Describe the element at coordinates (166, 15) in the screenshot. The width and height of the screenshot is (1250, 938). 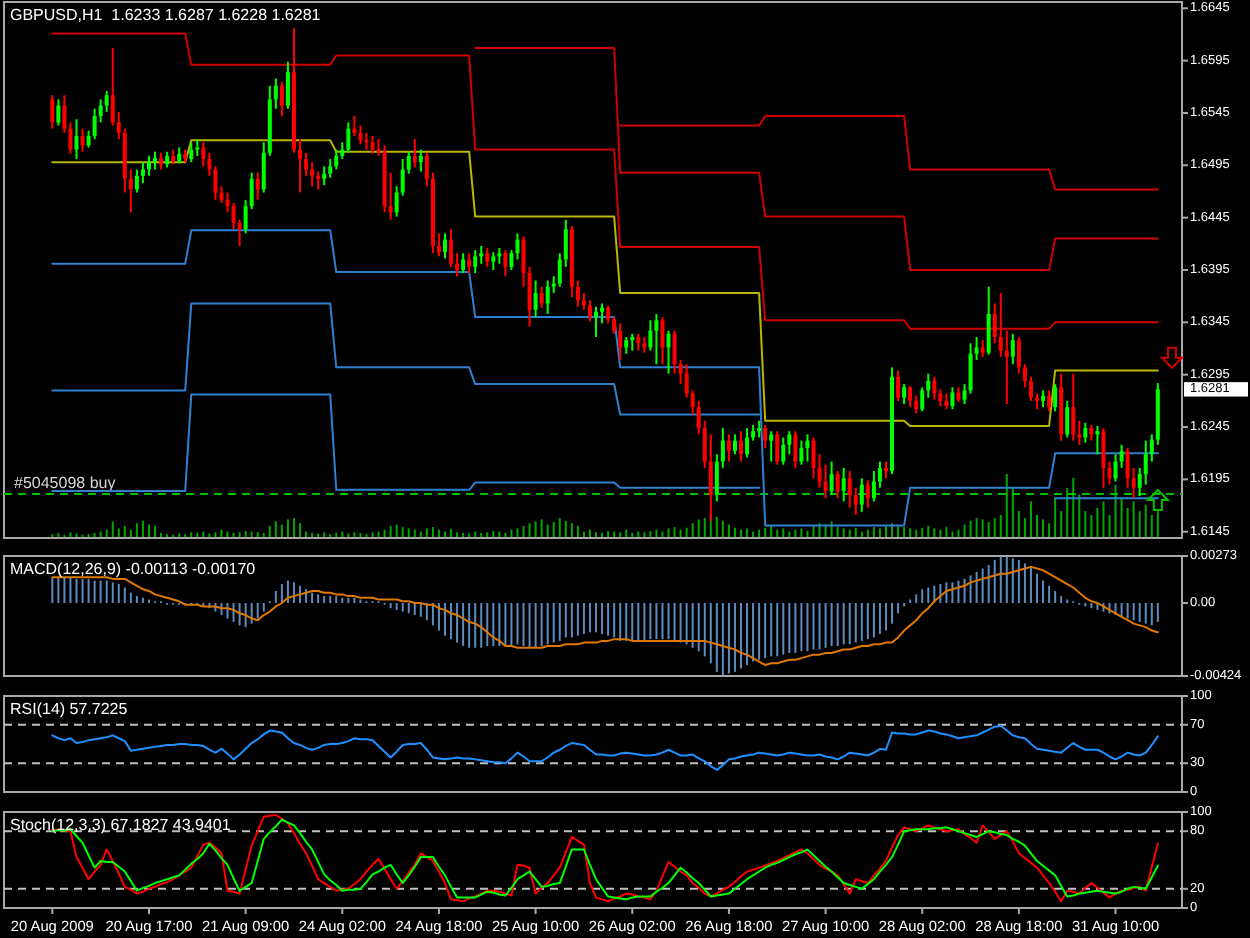
I see `chart-title: GBPUSD,H1 1.6233 1.6287 1.6228 1.6281` at that location.